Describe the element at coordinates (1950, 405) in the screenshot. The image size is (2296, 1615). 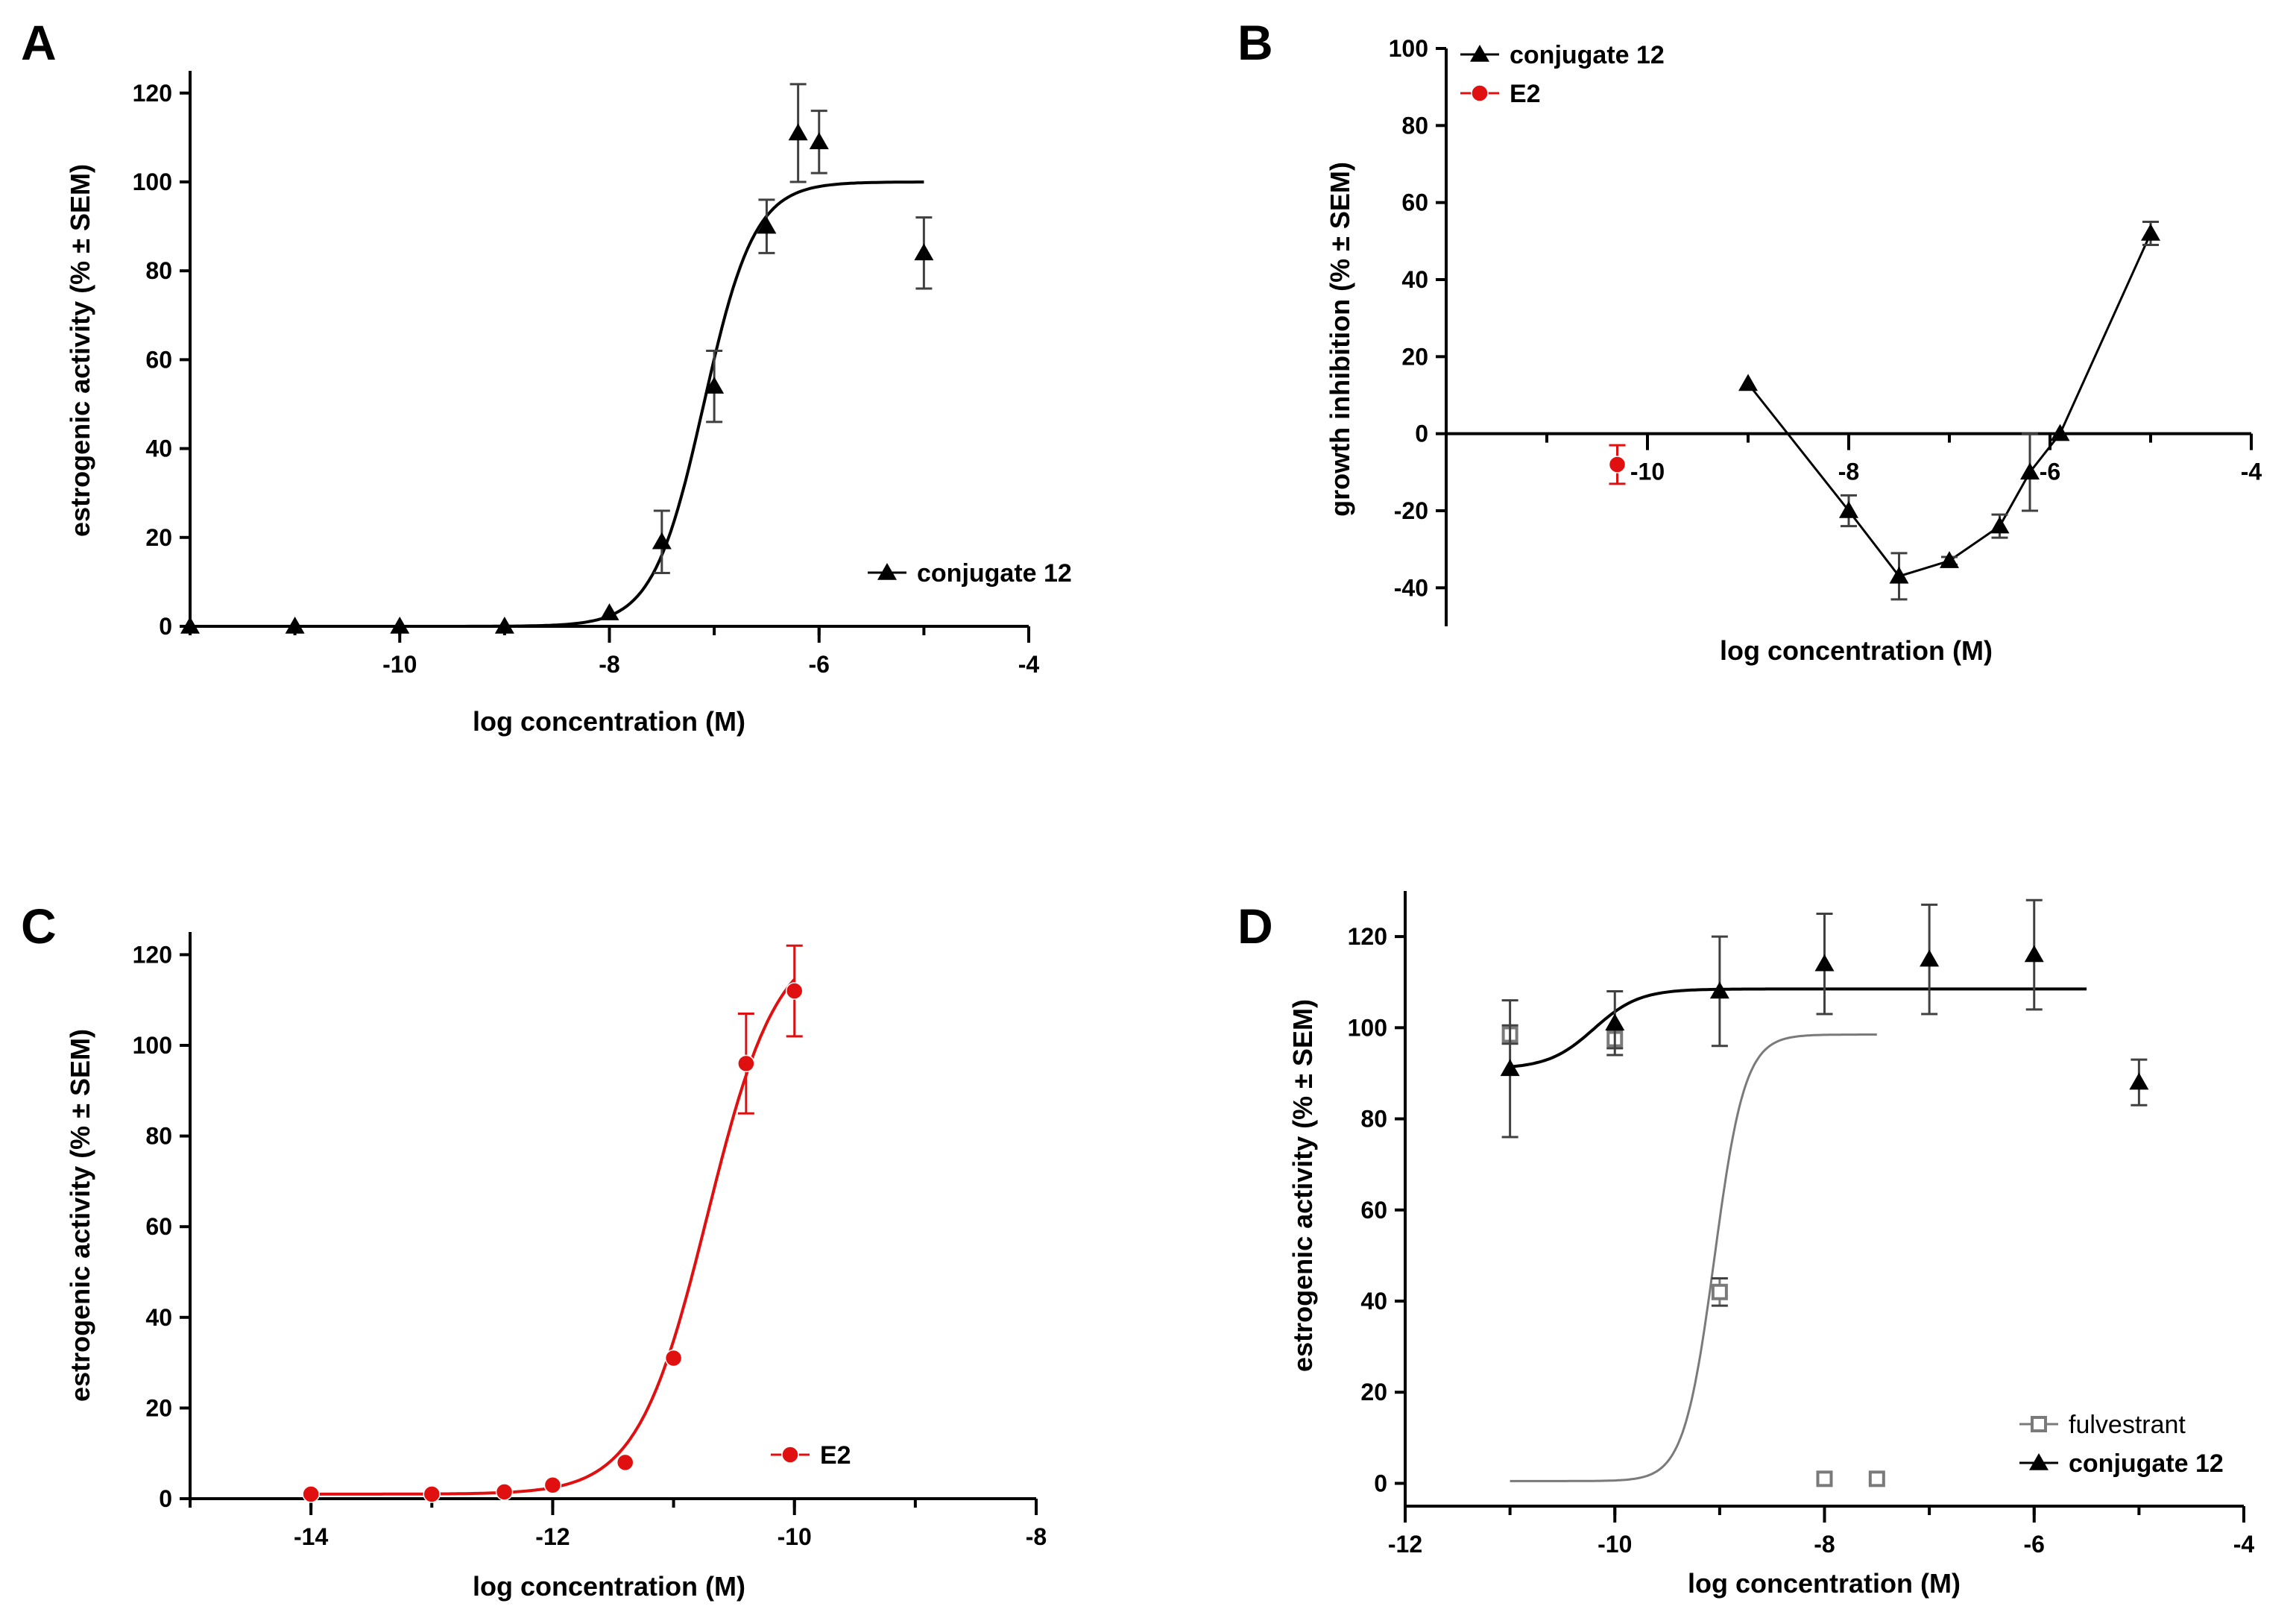
I see `series-line` at that location.